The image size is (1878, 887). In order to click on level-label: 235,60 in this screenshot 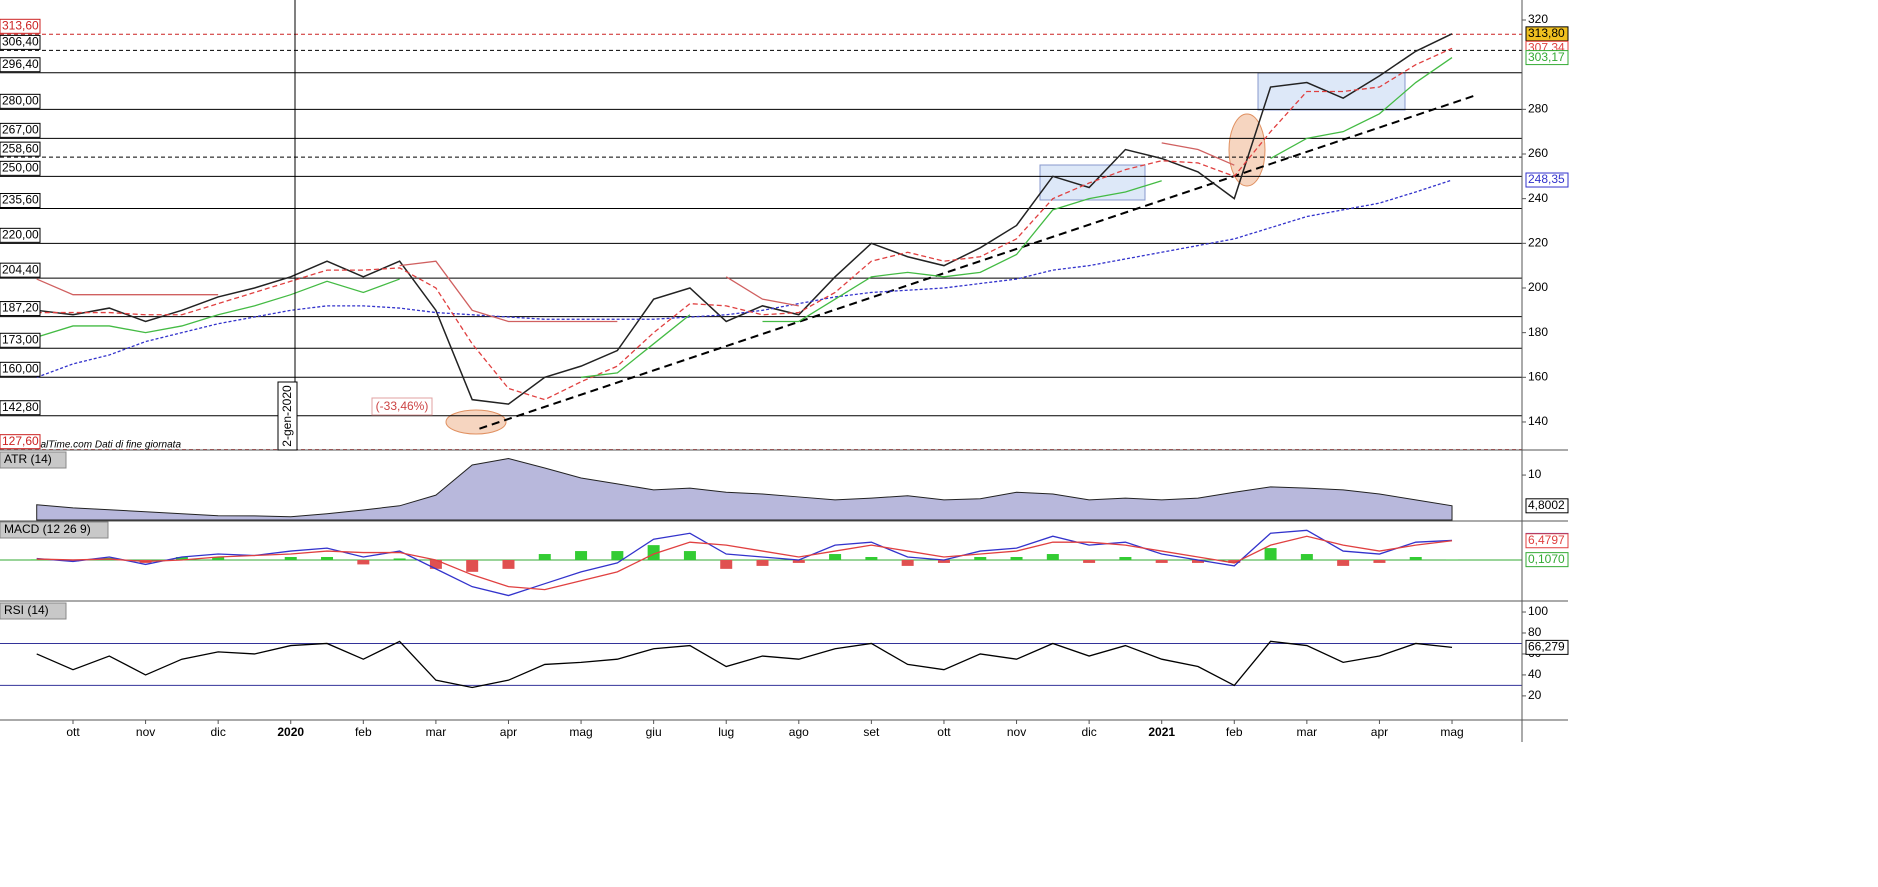, I will do `click(20, 200)`.